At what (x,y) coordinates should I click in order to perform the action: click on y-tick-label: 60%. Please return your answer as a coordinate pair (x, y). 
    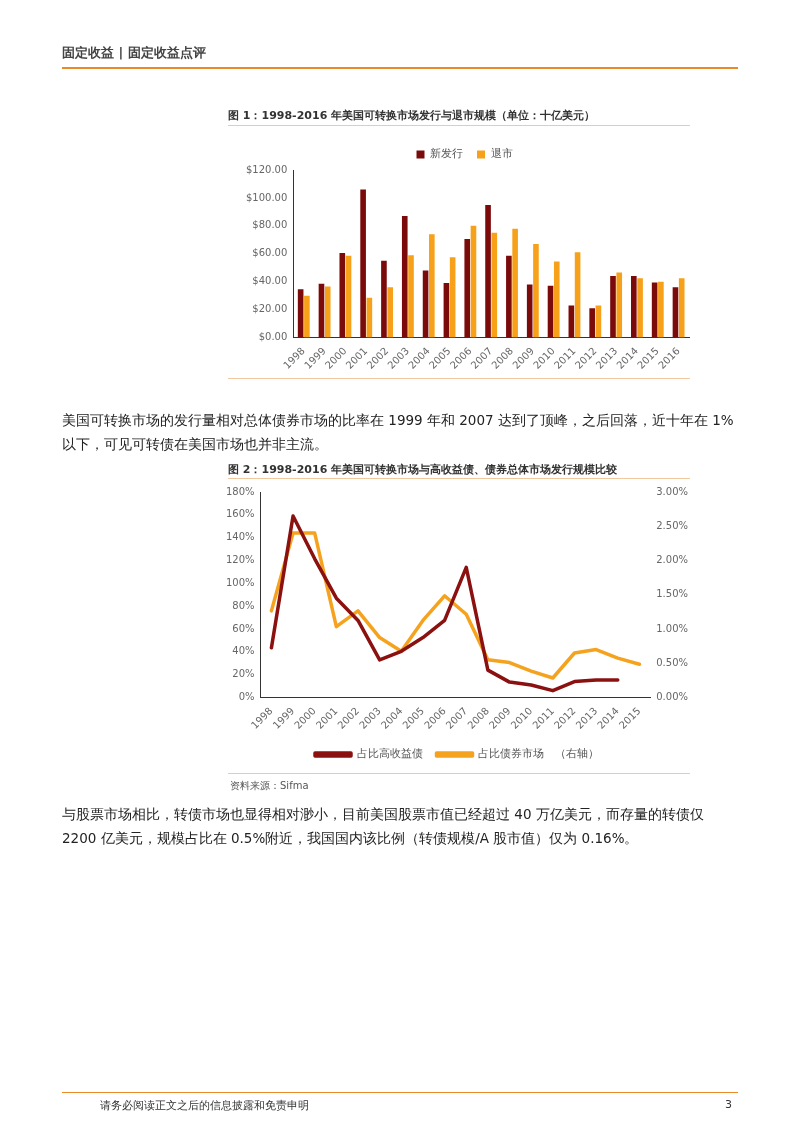
    Looking at the image, I should click on (243, 628).